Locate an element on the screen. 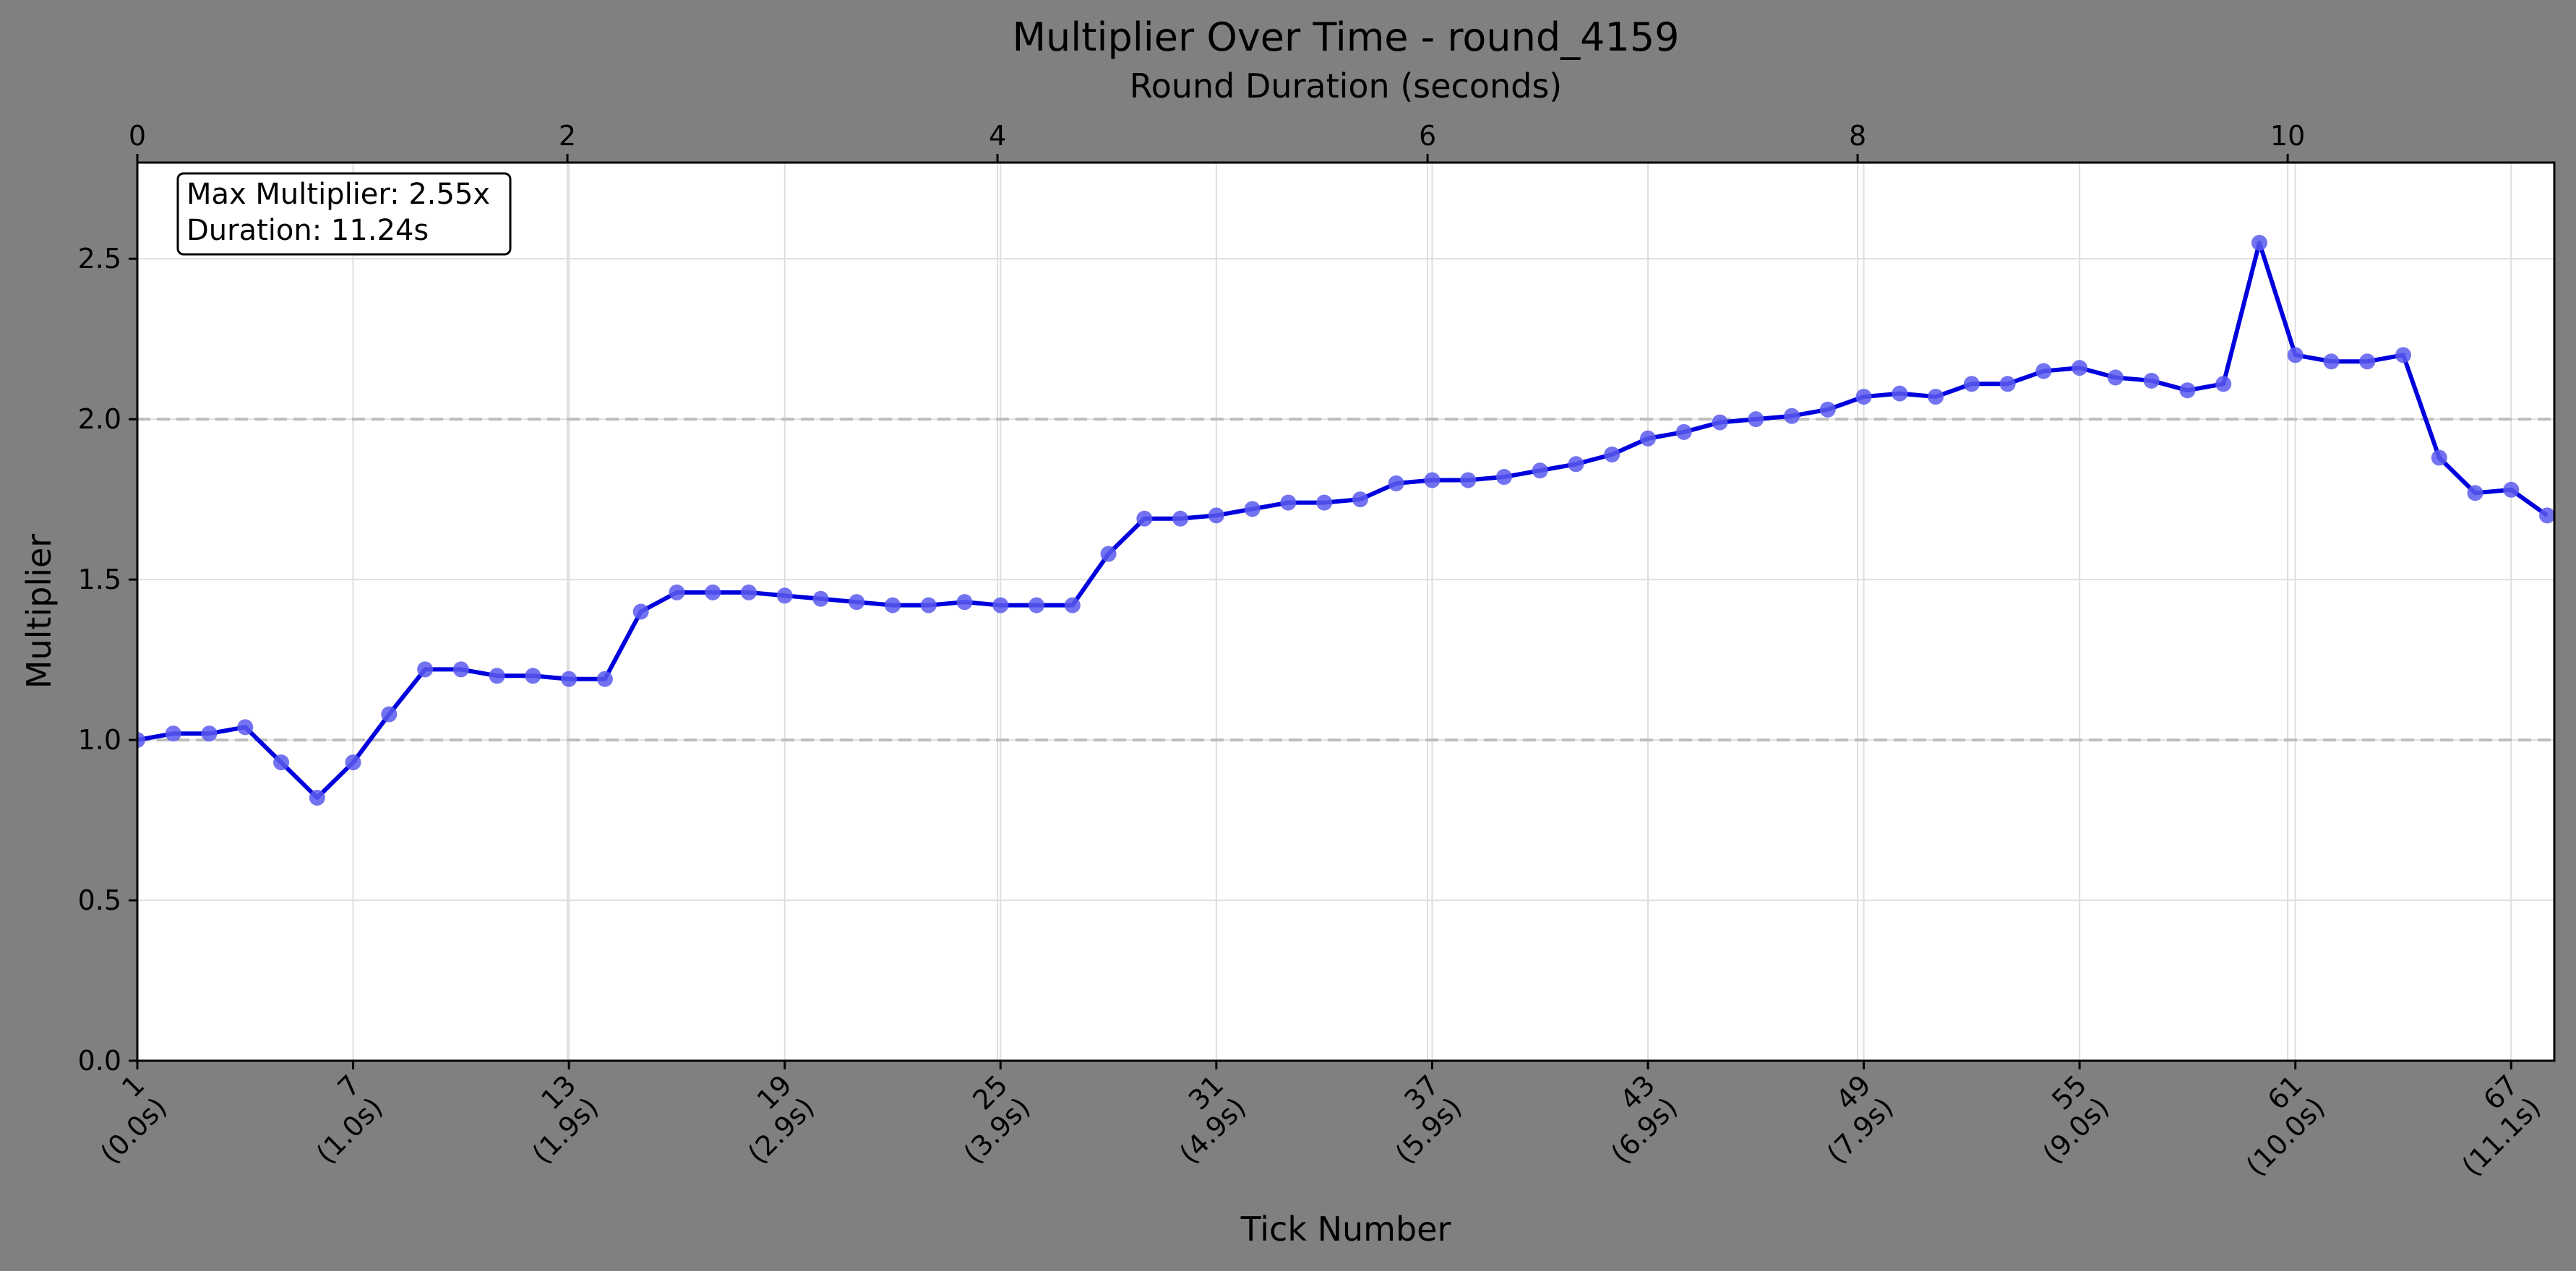 The width and height of the screenshot is (2576, 1271). x-tick-label: 49(7.9s) is located at coordinates (1849, 1120).